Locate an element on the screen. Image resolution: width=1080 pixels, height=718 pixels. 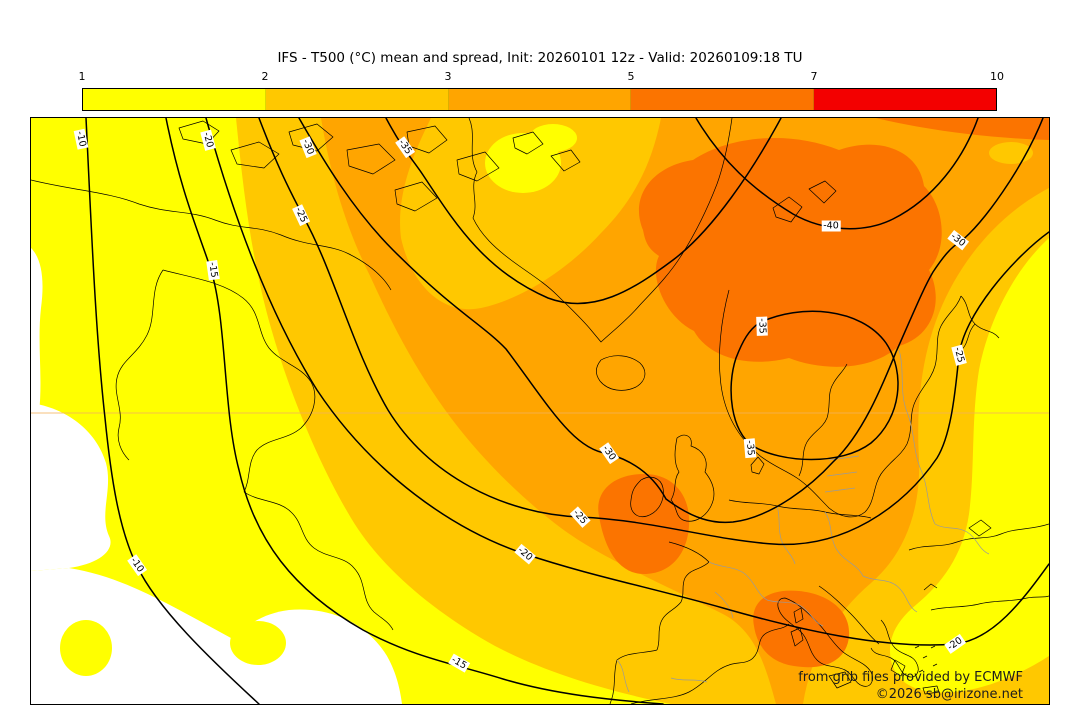
coast-aegean-islands is located at coordinates (927, 670).